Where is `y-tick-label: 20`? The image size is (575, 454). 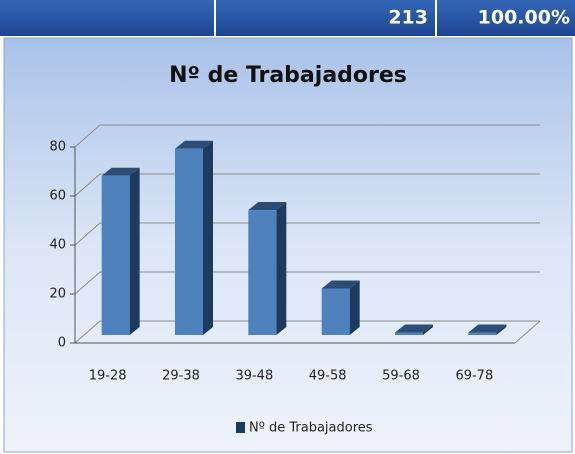 y-tick-label: 20 is located at coordinates (57, 294).